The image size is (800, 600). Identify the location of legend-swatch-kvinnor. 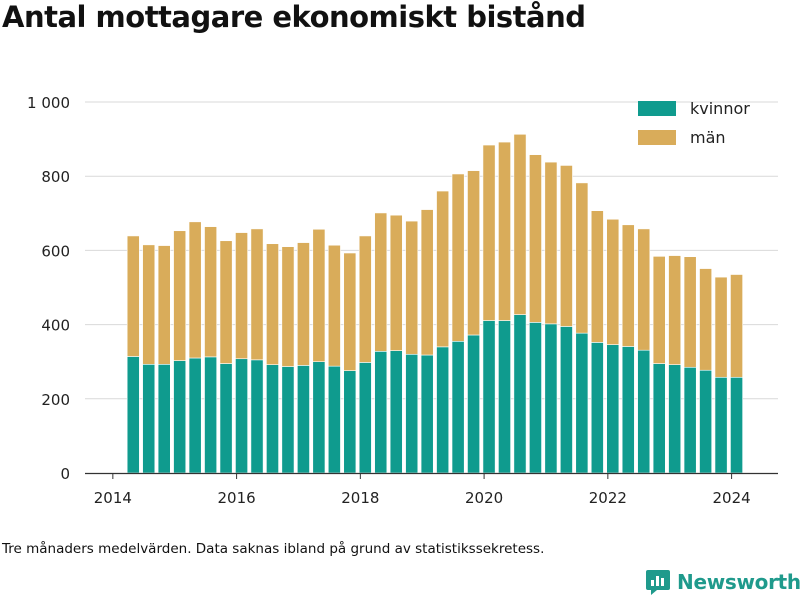
(657, 108).